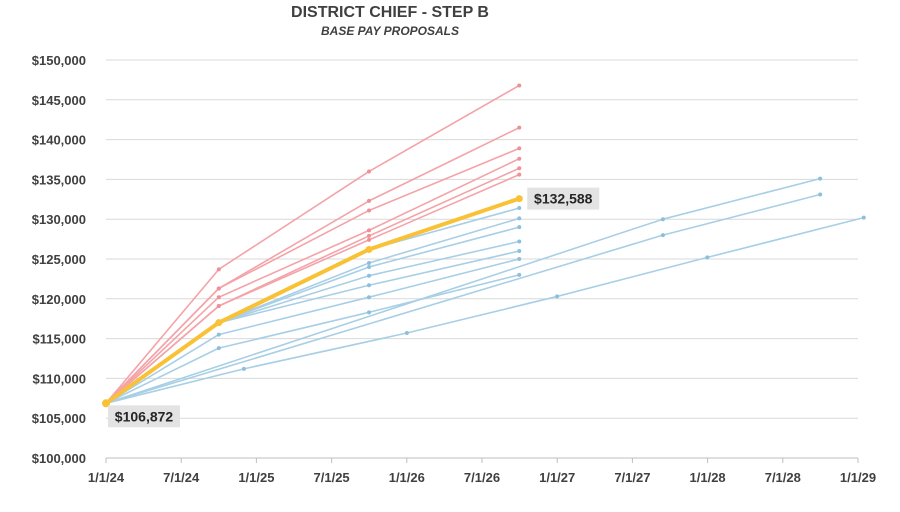  Describe the element at coordinates (59, 418) in the screenshot. I see `y-tick-label: $105,000` at that location.